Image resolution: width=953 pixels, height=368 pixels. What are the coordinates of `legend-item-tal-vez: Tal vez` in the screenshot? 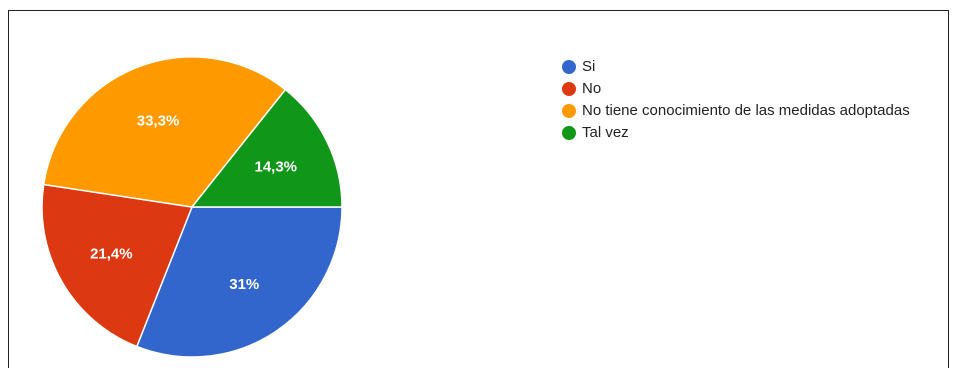 It's located at (752, 133).